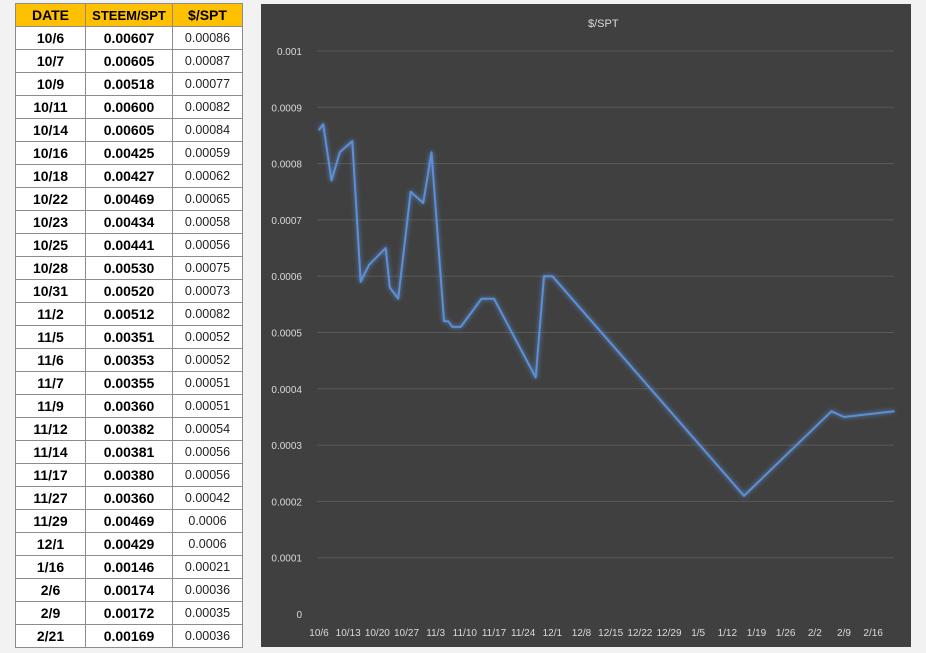 This screenshot has width=926, height=653. What do you see at coordinates (286, 108) in the screenshot?
I see `y-tick-label: 0.0009` at bounding box center [286, 108].